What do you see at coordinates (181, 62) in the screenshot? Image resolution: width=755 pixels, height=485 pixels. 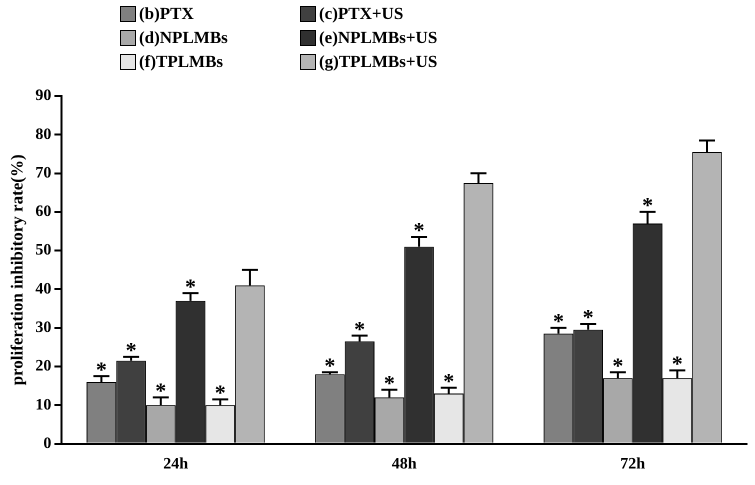 I see `legend-label: (f)TPLMBs` at bounding box center [181, 62].